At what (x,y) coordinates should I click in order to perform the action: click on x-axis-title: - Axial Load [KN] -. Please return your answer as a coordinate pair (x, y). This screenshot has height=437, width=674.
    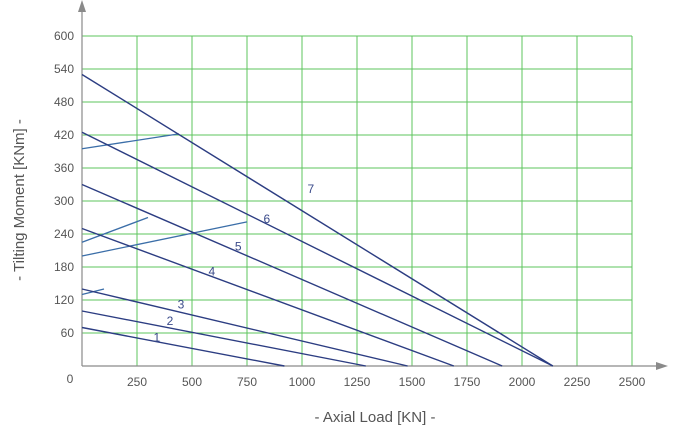
    Looking at the image, I should click on (375, 417).